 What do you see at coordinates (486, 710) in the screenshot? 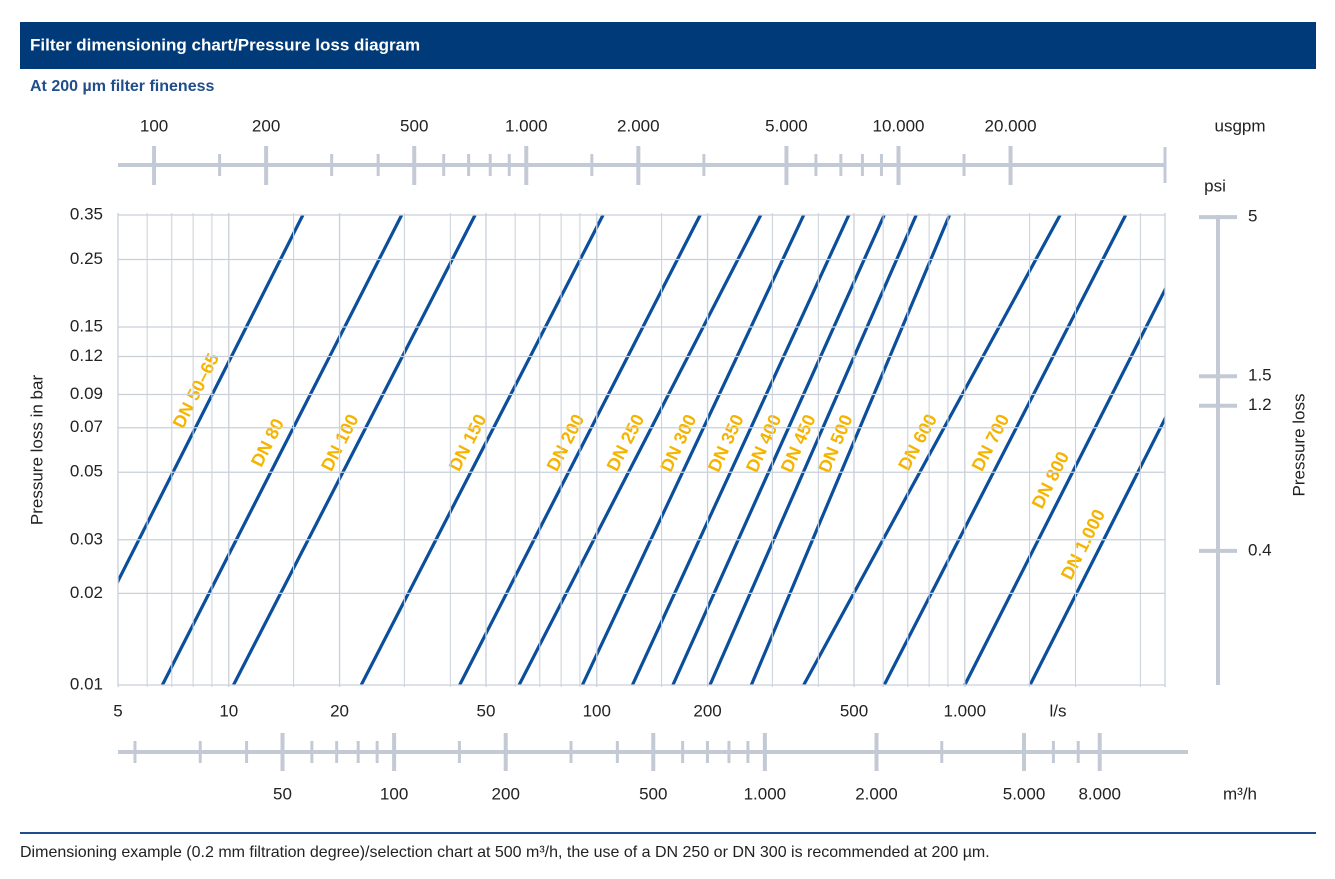
I see `x-tick-label: 50` at bounding box center [486, 710].